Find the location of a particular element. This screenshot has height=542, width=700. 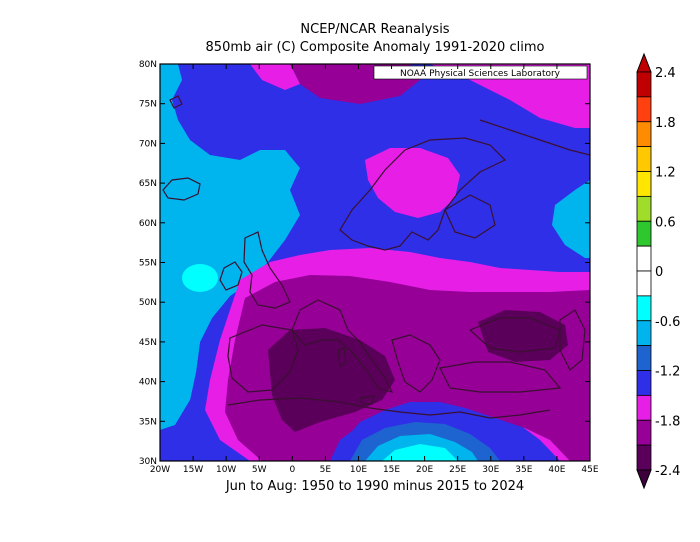

lat-tick-label: 75N is located at coordinates (148, 105).